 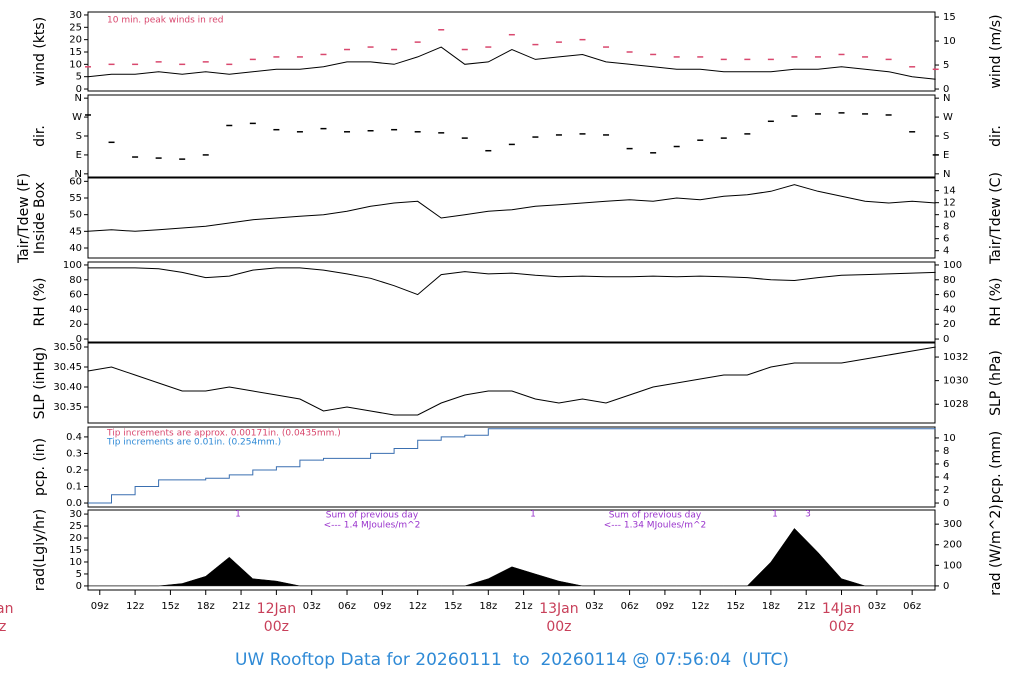 What do you see at coordinates (372, 526) in the screenshot?
I see `annotation: <--- 1.4 MJoules/m^2` at bounding box center [372, 526].